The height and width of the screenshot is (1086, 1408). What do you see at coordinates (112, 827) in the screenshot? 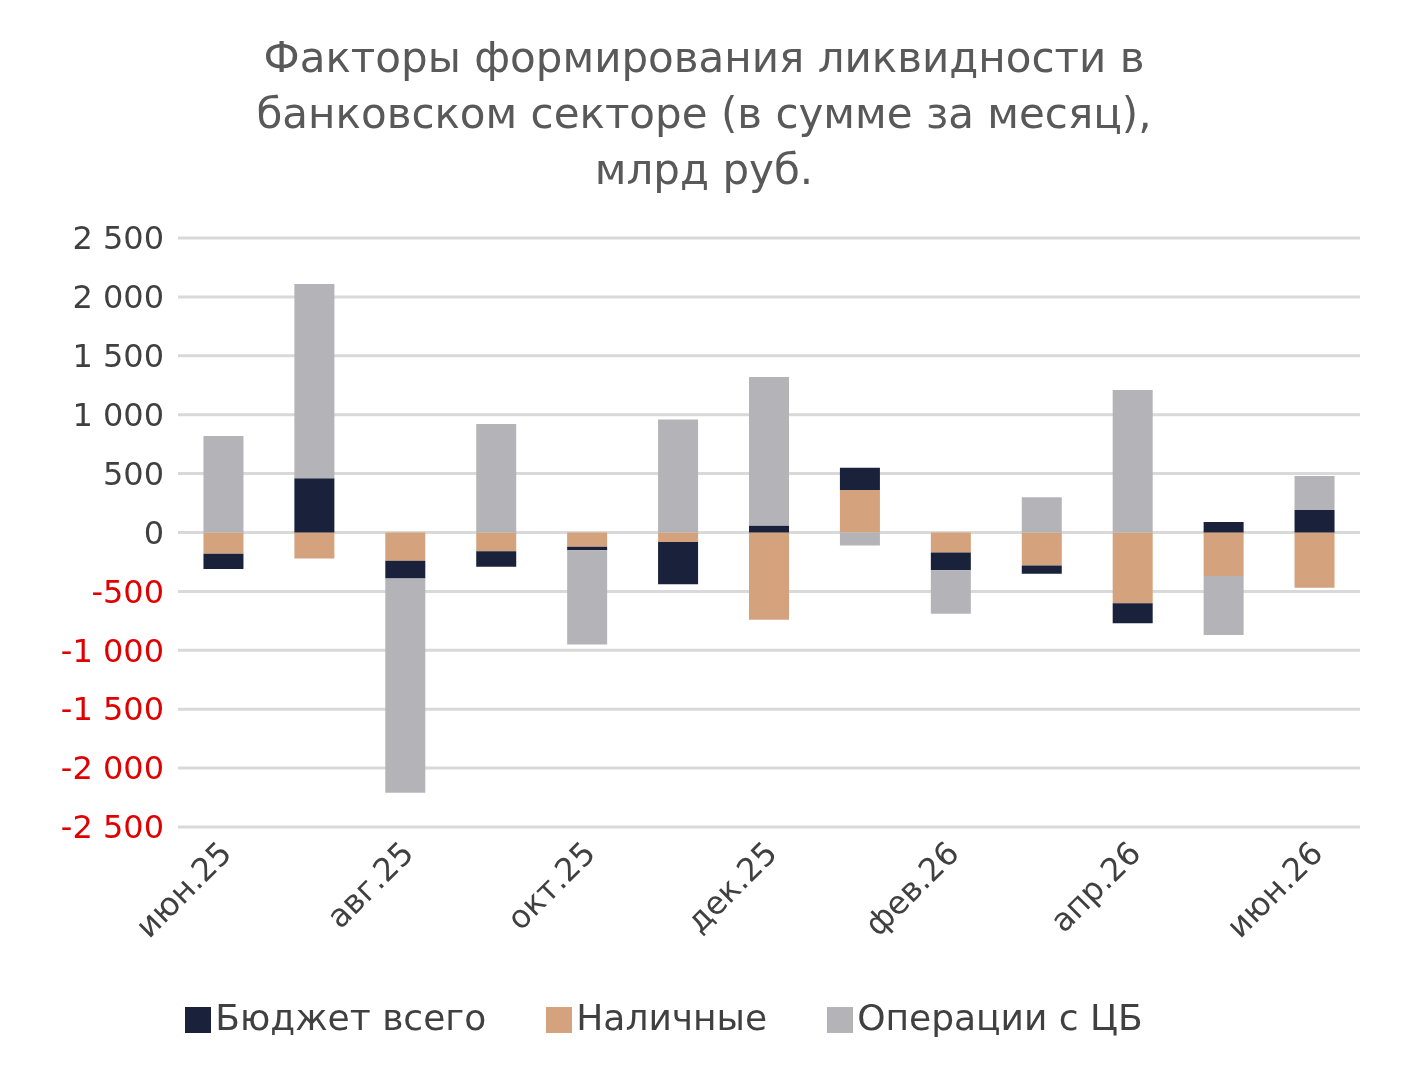
I see `y-tick-label: -2 500` at bounding box center [112, 827].